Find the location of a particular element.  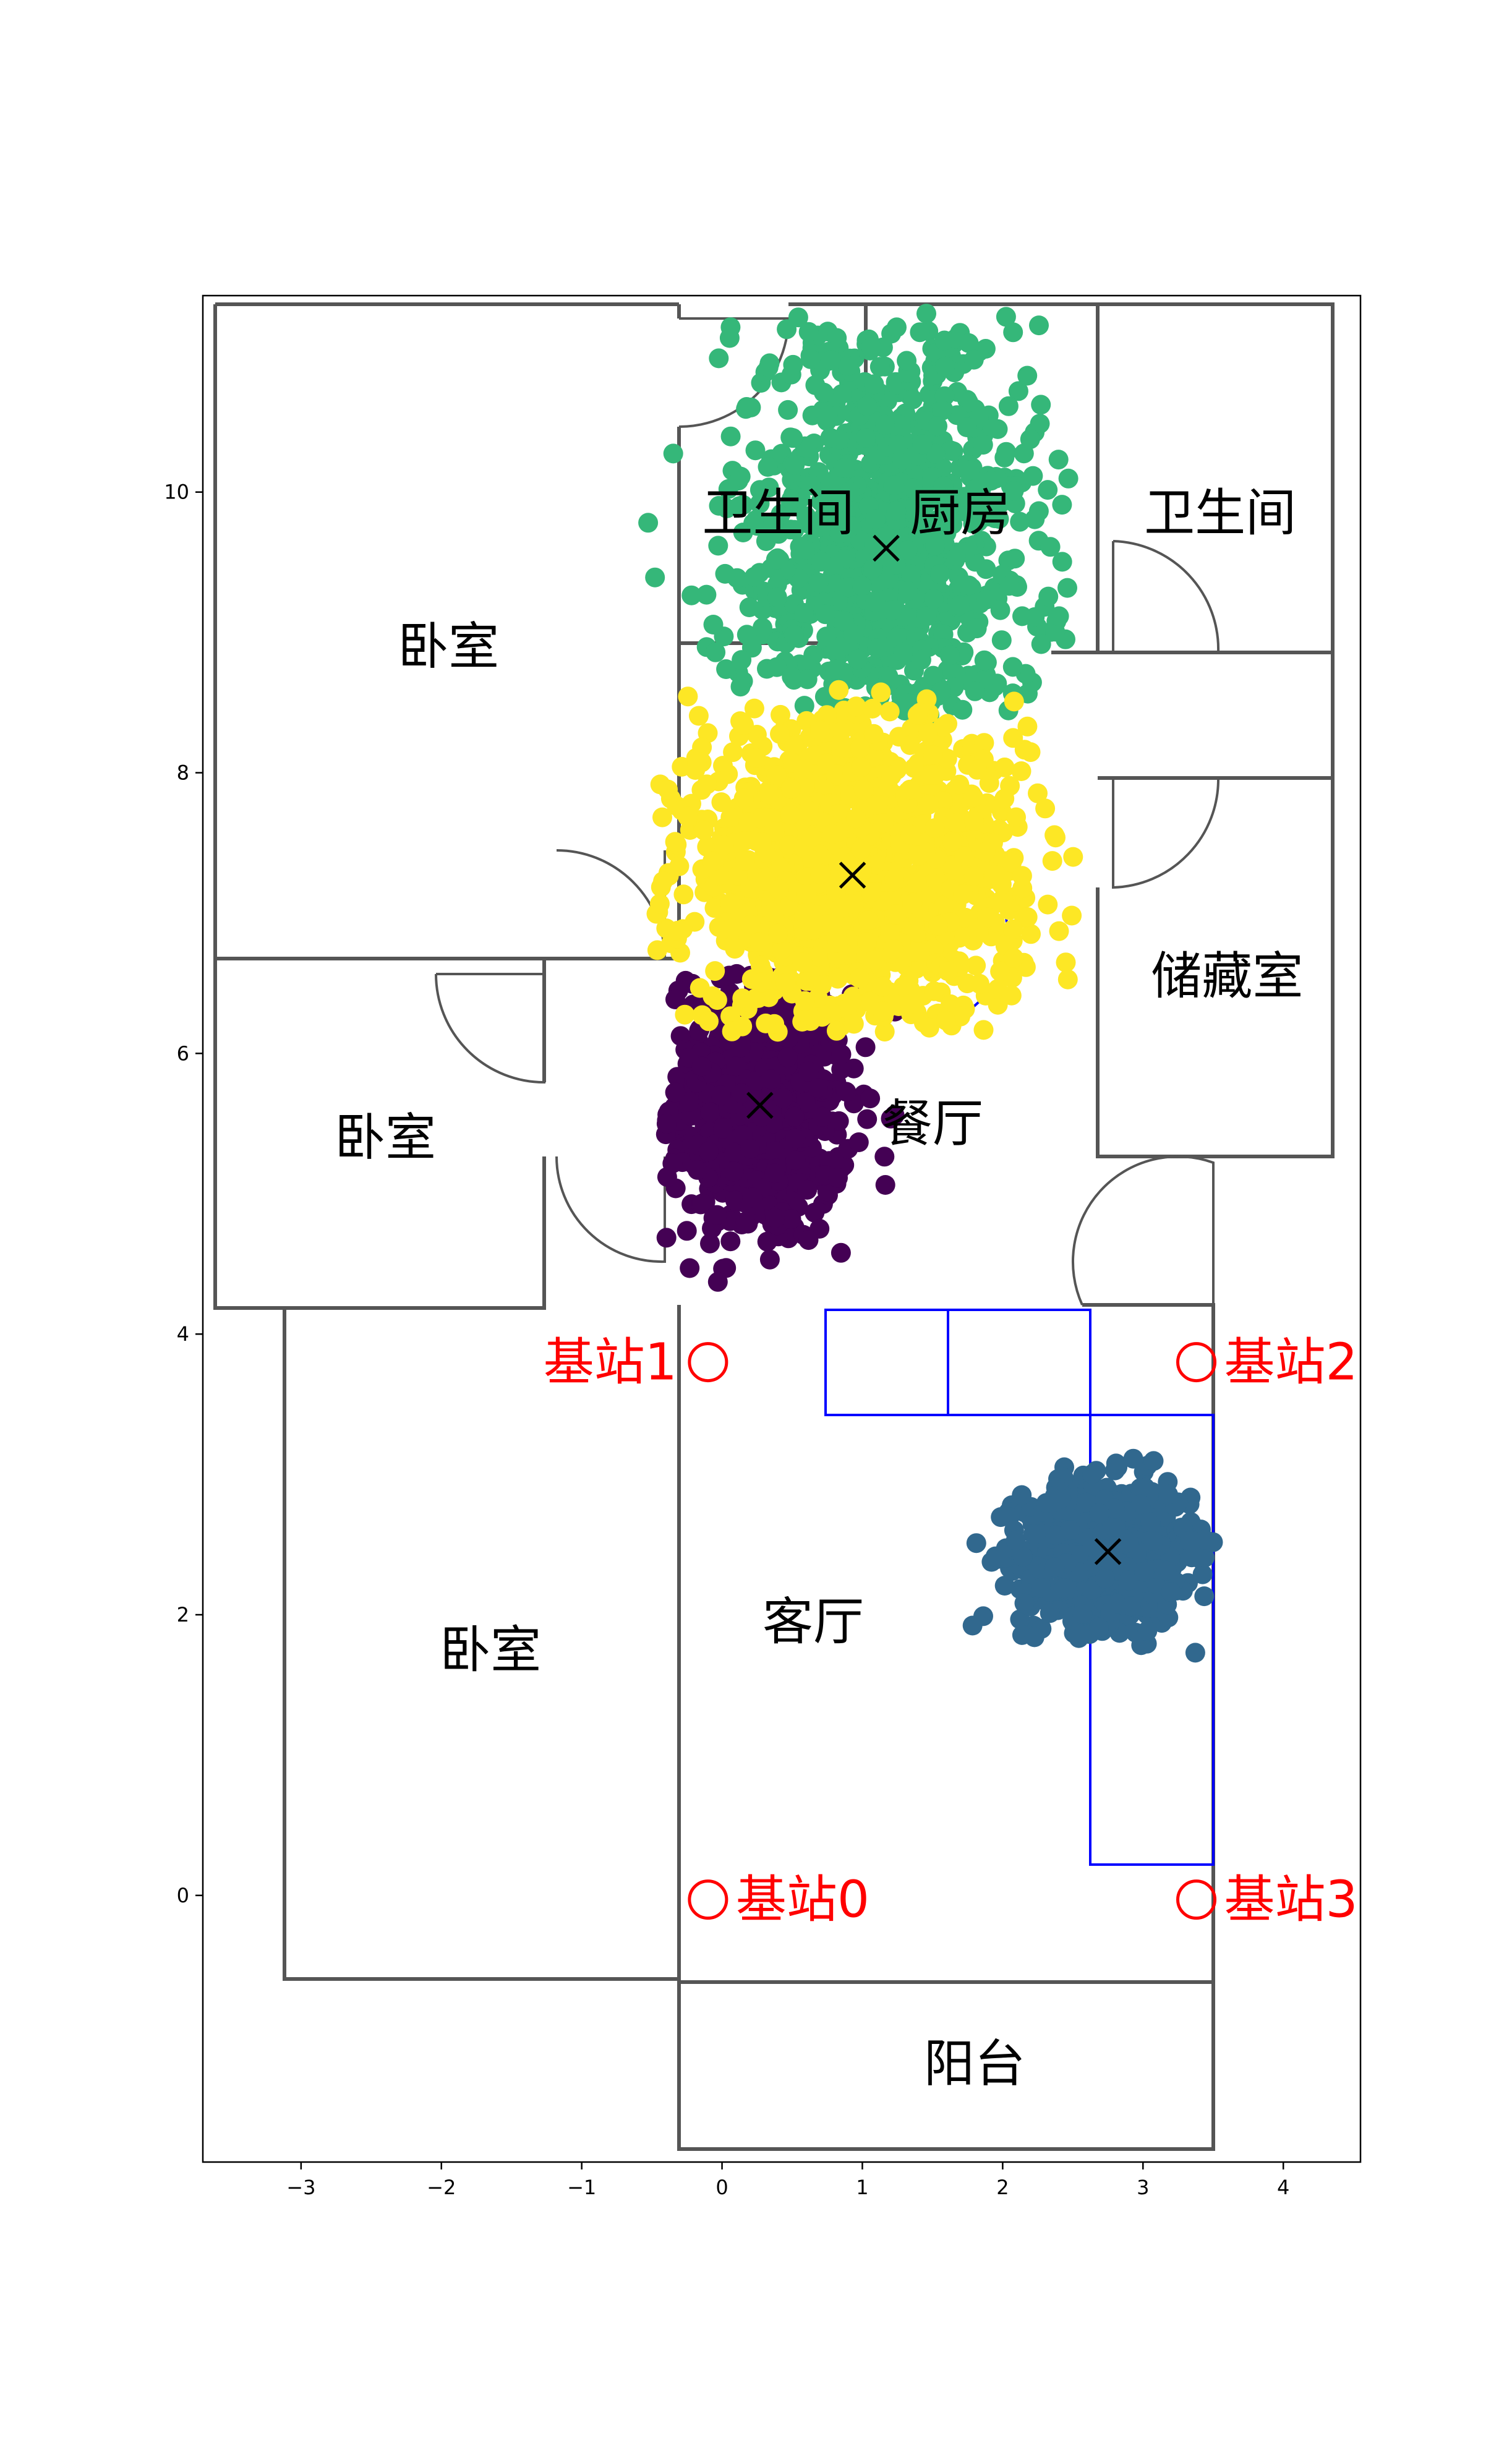

x-tick-label: −1 is located at coordinates (581, 2187).